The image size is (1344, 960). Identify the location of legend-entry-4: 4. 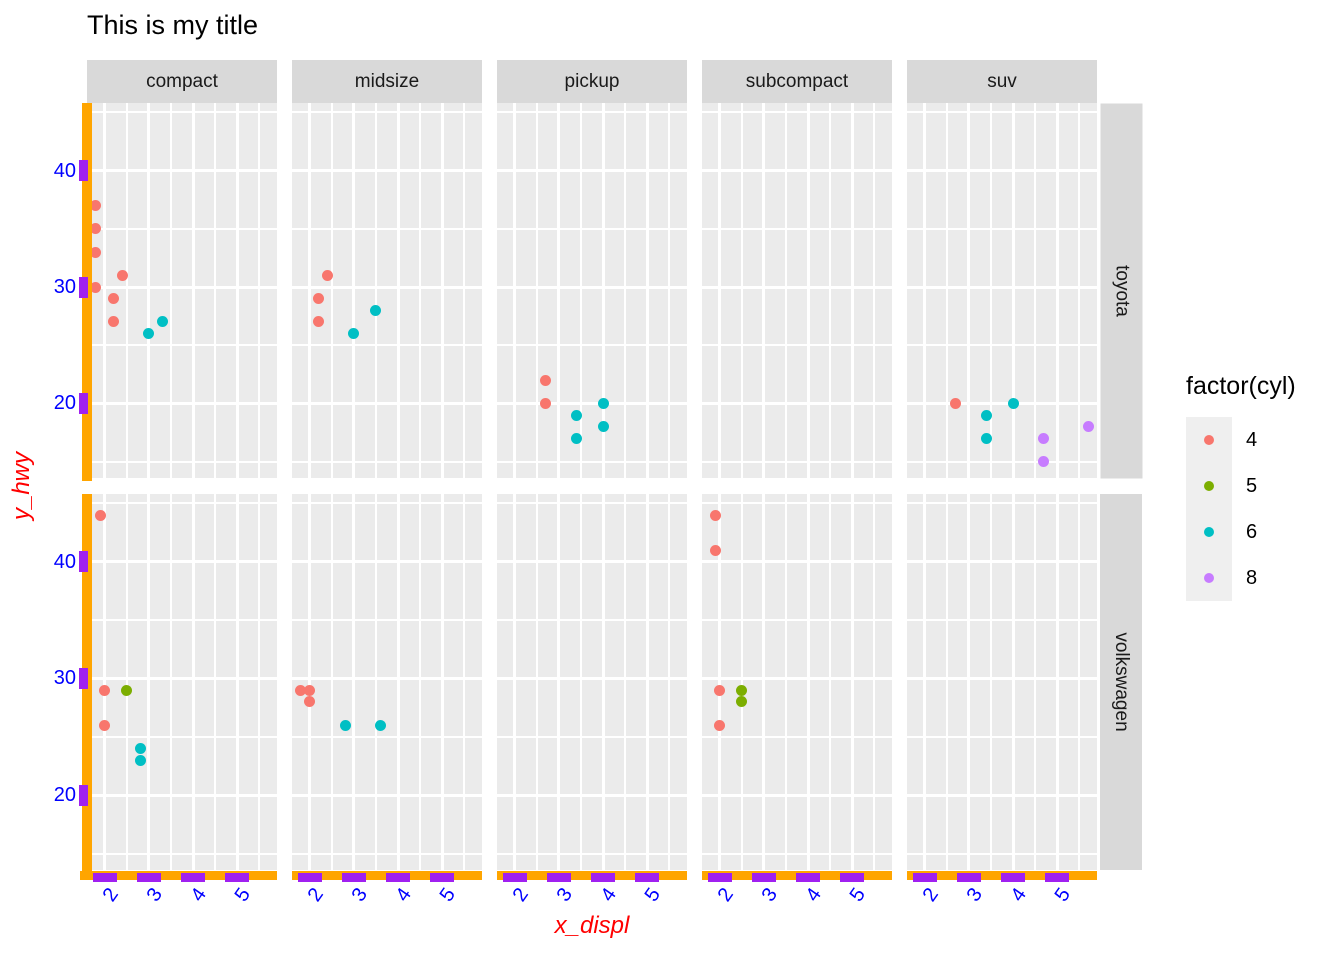
(1241, 440).